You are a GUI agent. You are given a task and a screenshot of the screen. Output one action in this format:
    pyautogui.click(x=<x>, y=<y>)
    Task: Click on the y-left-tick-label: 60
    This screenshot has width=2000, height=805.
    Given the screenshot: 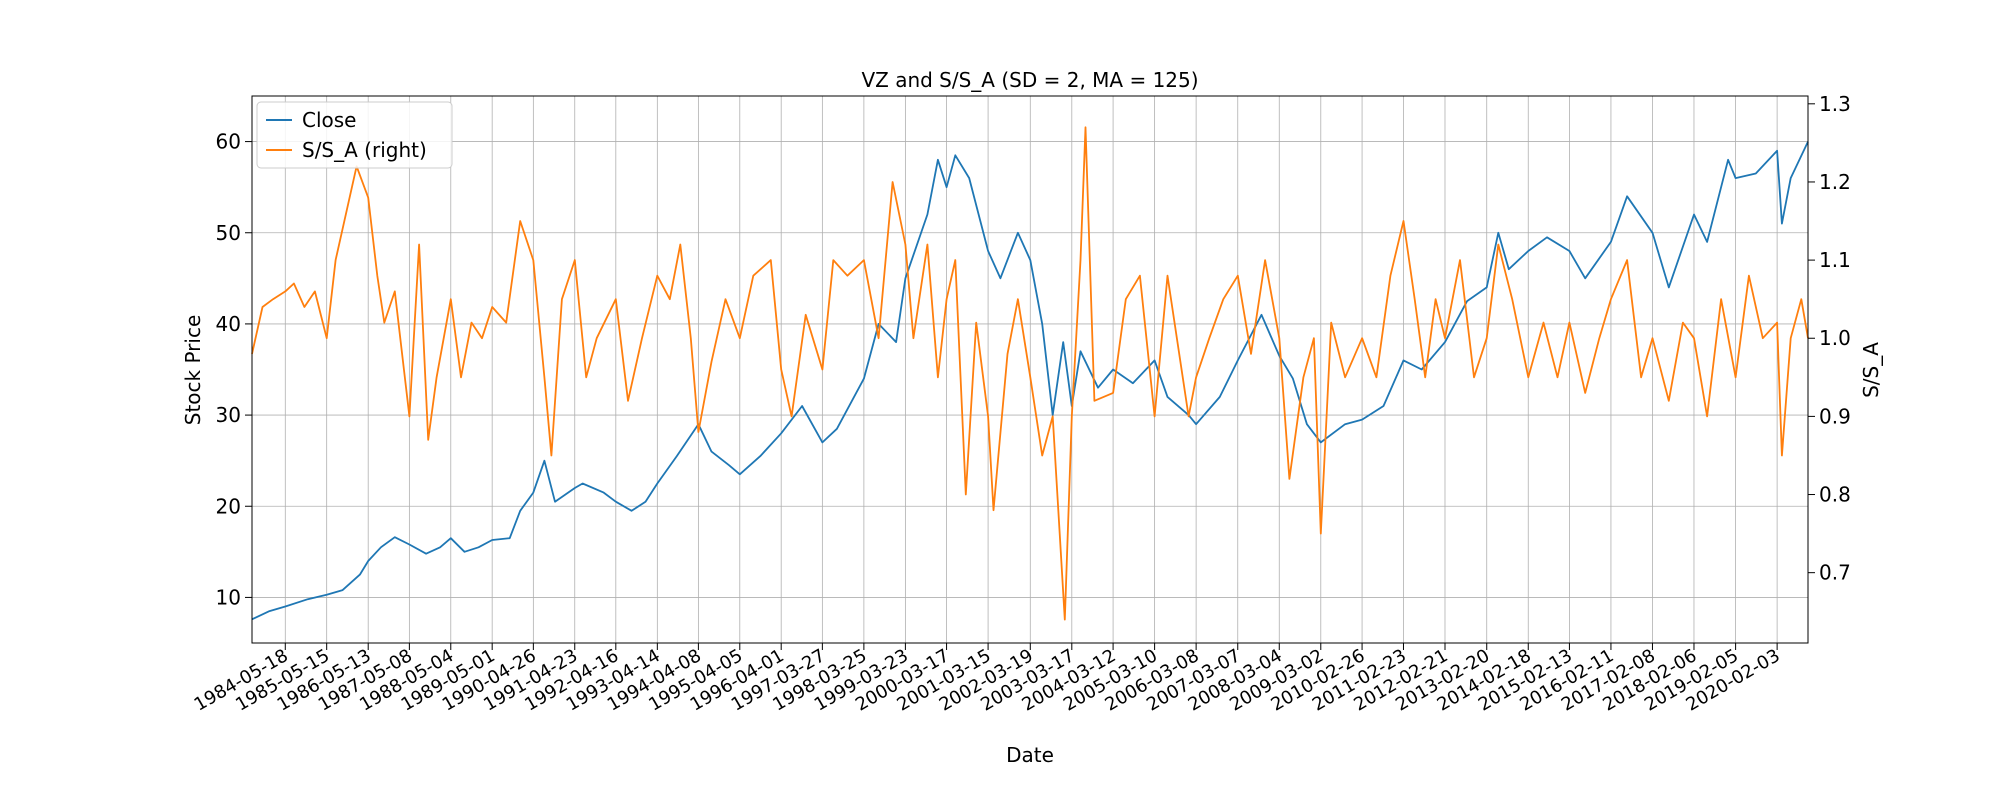 What is the action you would take?
    pyautogui.click(x=228, y=142)
    